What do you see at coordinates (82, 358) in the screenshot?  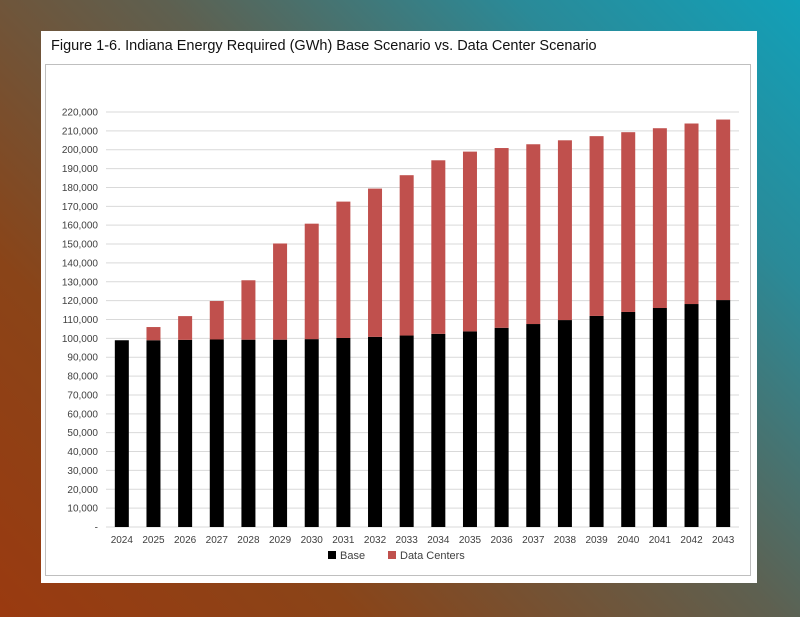 I see `y-tick-label: 90,000` at bounding box center [82, 358].